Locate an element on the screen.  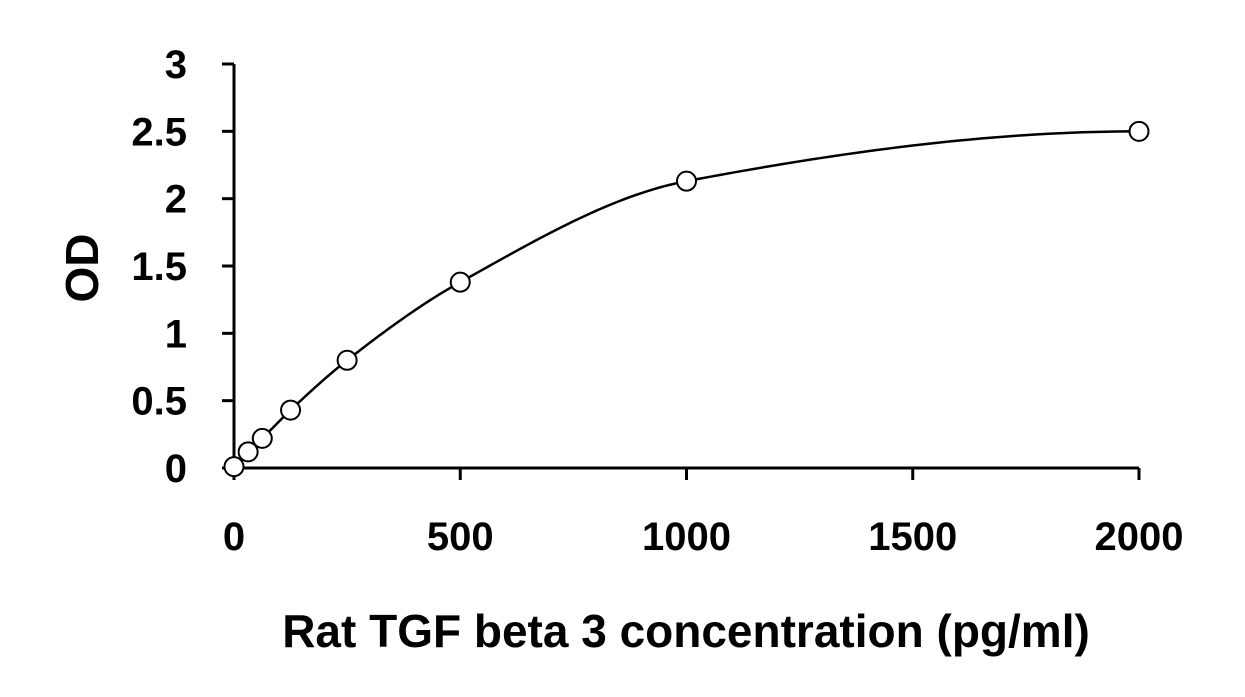
x-tick-label: 0 is located at coordinates (234, 537).